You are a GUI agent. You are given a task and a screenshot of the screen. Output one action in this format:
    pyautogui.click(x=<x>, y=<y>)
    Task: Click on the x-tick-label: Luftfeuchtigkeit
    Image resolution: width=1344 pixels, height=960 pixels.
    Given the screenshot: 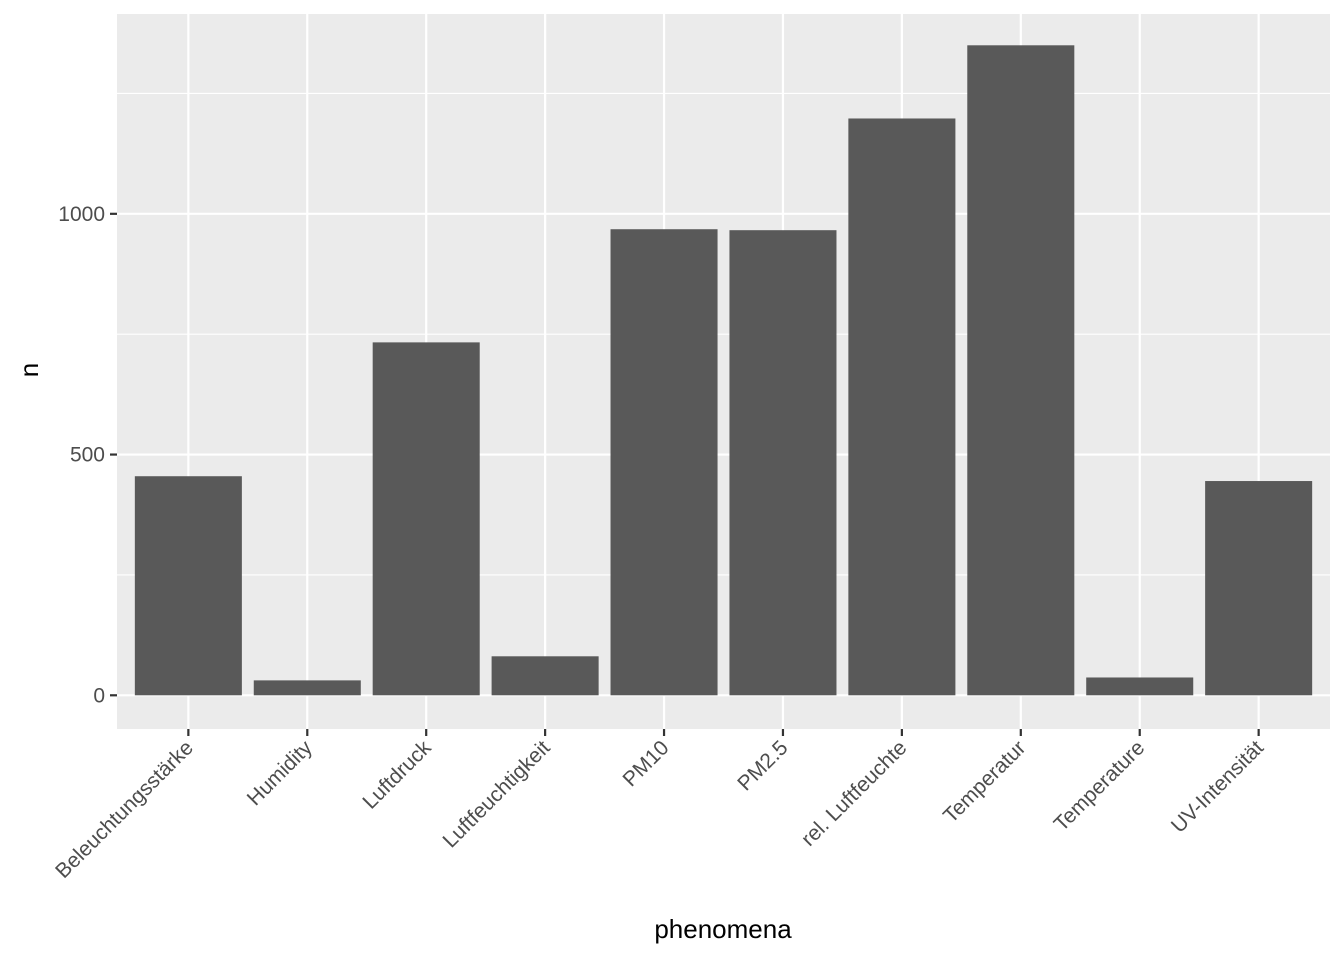 What is the action you would take?
    pyautogui.click(x=496, y=794)
    